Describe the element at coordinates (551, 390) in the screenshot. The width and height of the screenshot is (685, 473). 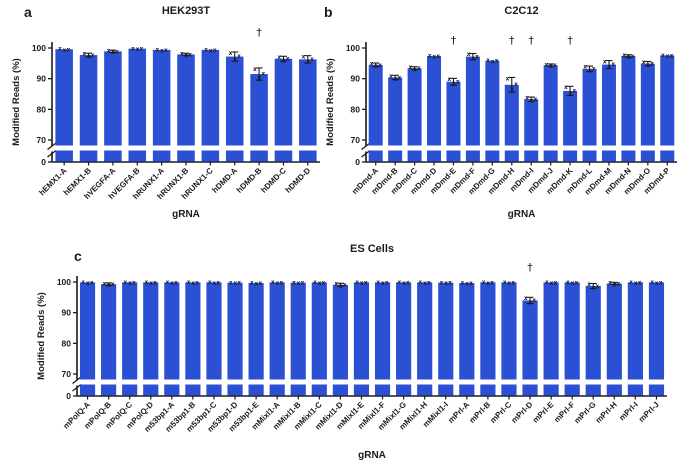
I see `bar-stub-mPrl-E` at that location.